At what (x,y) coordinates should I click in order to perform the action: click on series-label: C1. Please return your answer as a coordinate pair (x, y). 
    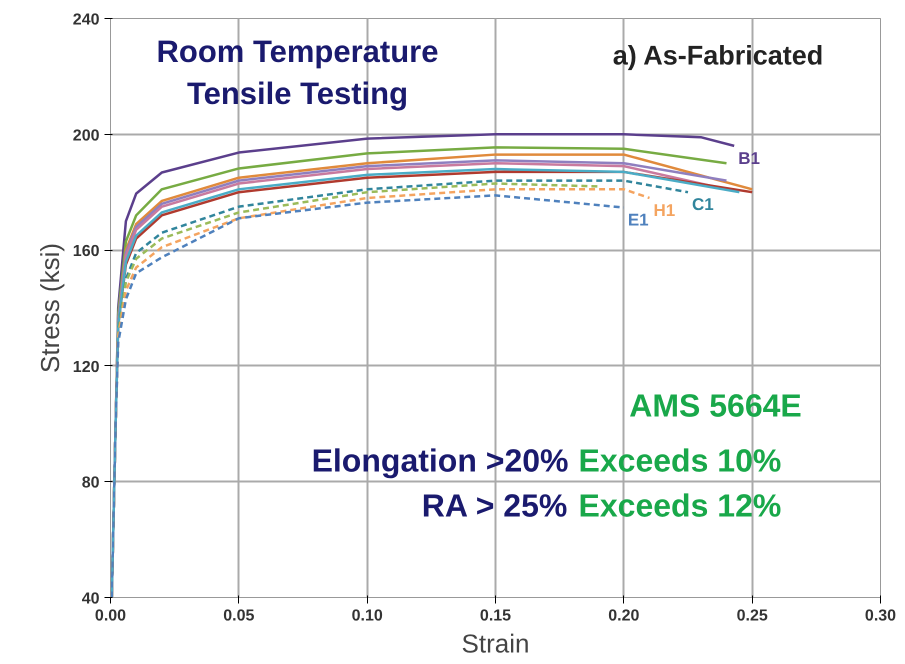
    Looking at the image, I should click on (703, 204).